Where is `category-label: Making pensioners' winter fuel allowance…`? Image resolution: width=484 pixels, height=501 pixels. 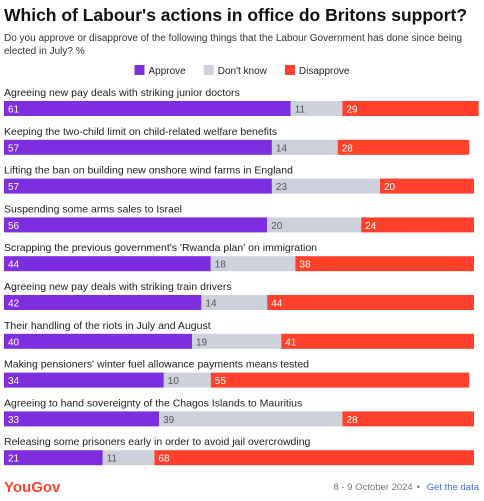 category-label: Making pensioners' winter fuel allowance… is located at coordinates (156, 365).